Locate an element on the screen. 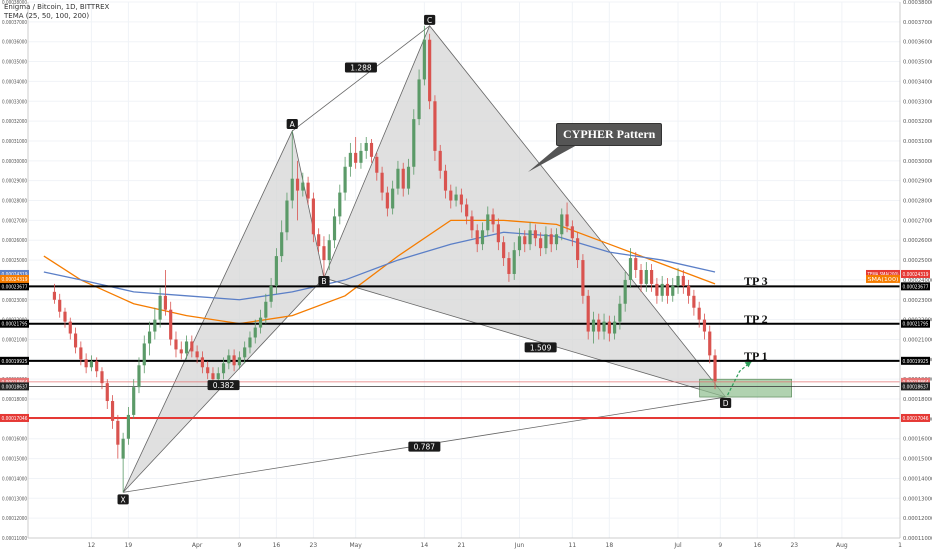  indicator-title: TEMA (25, 50, 100, 200) is located at coordinates (47, 16).